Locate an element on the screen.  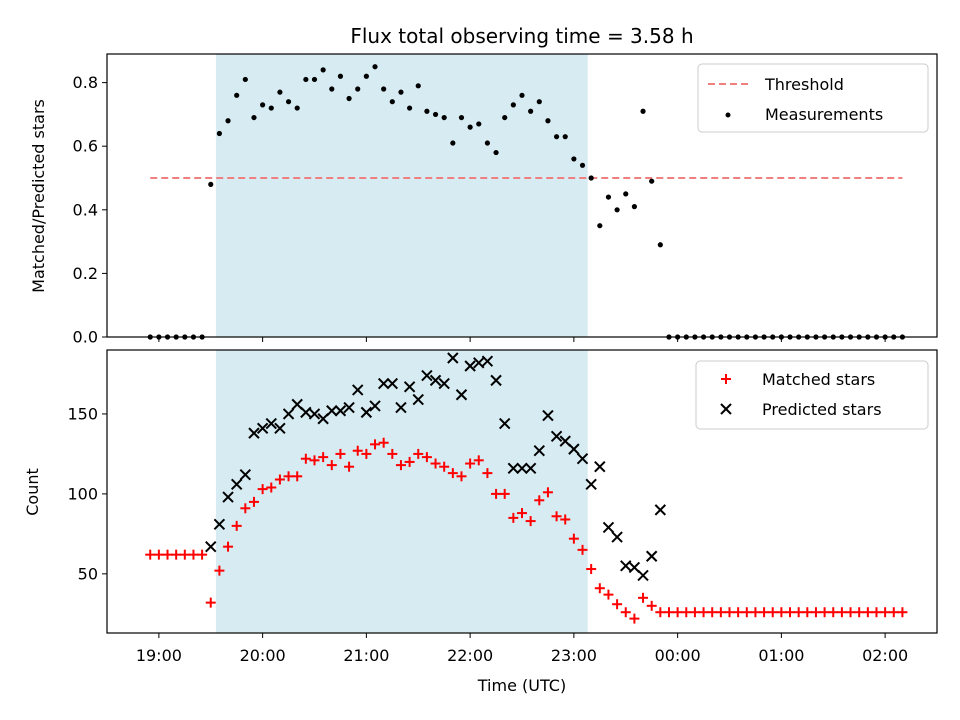
x-tick-label: 01:00 is located at coordinates (781, 655).